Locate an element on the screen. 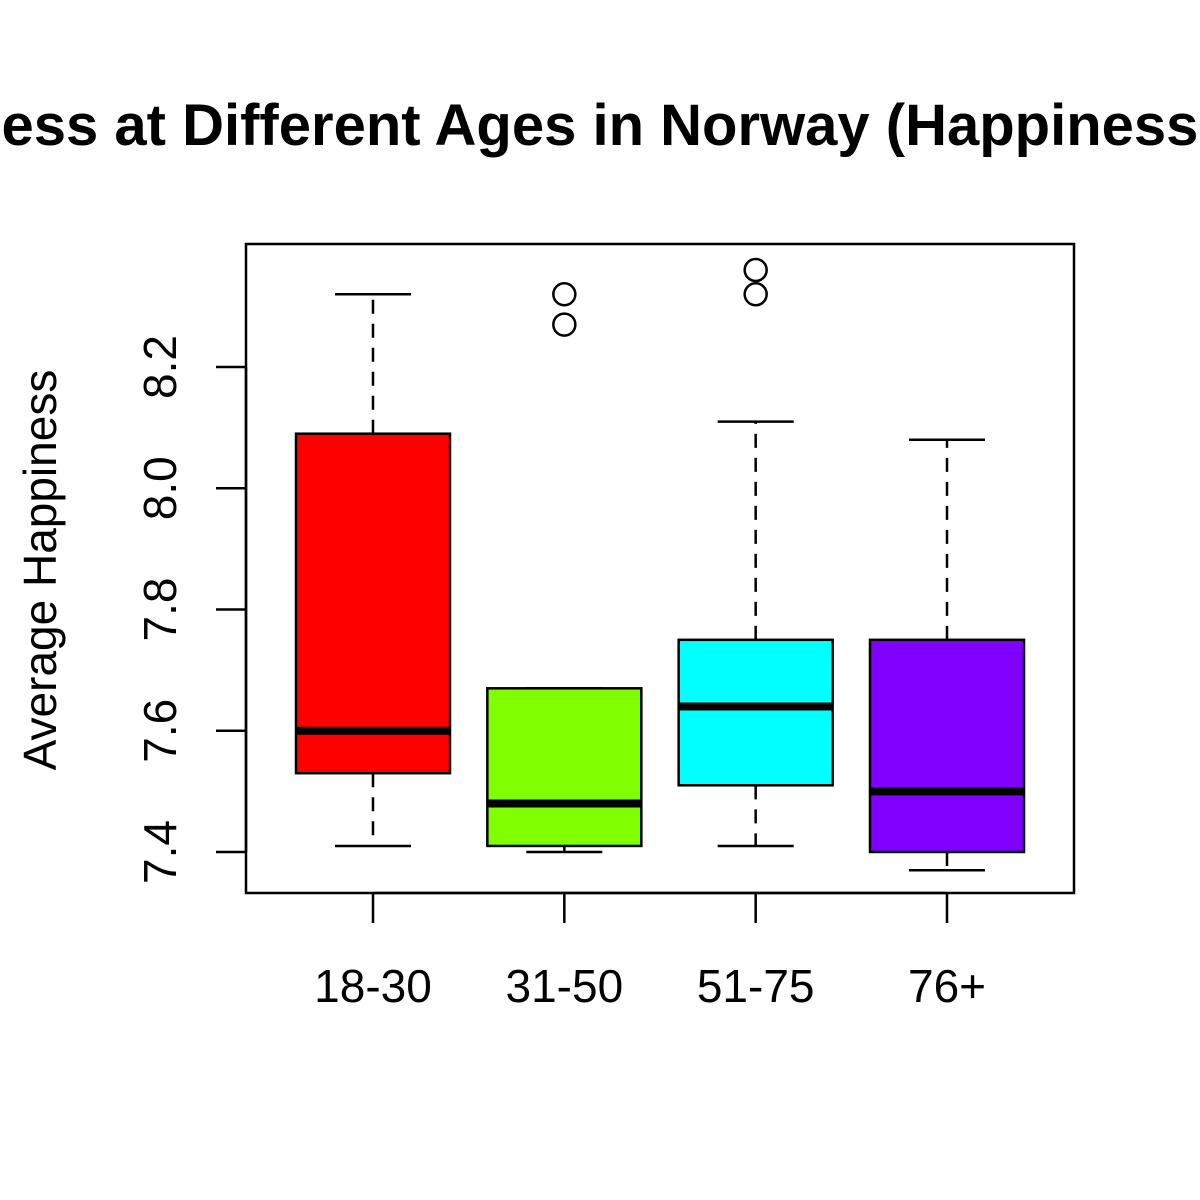 Image resolution: width=1200 pixels, height=1200 pixels. y-tick-label: 8.2 is located at coordinates (160, 367).